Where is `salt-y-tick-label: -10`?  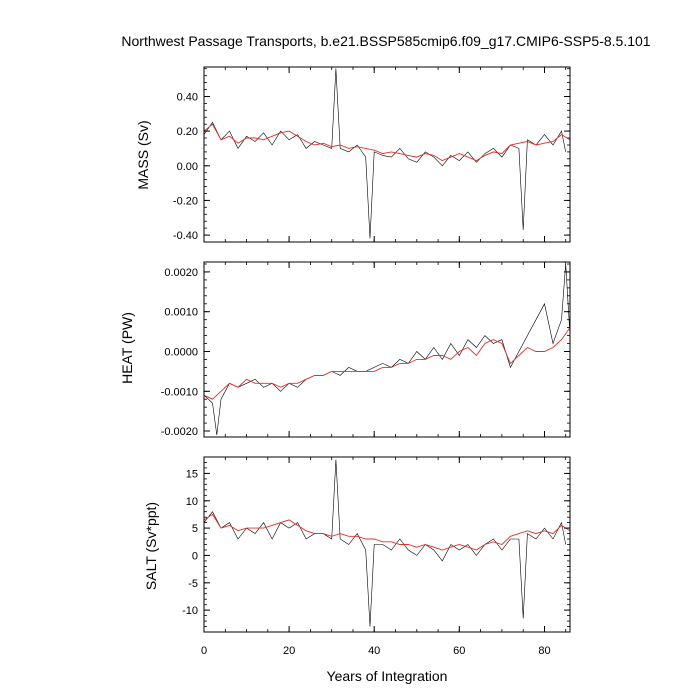
salt-y-tick-label: -10 is located at coordinates (190, 611).